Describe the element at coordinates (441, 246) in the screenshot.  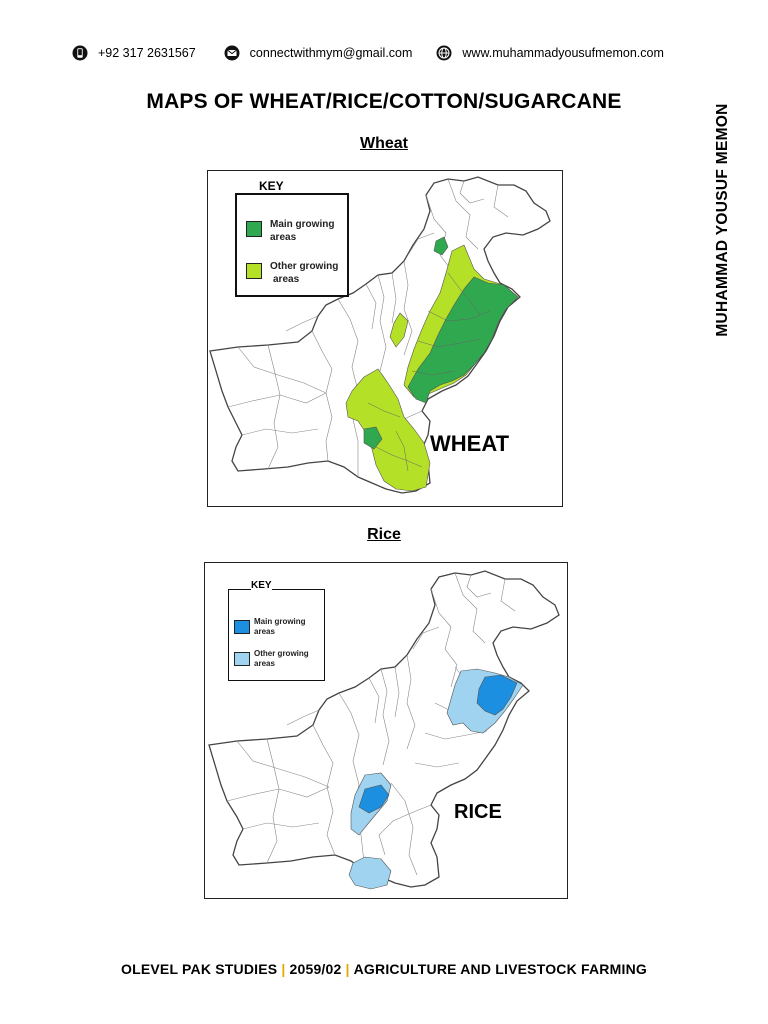
I see `wheat-north-main` at that location.